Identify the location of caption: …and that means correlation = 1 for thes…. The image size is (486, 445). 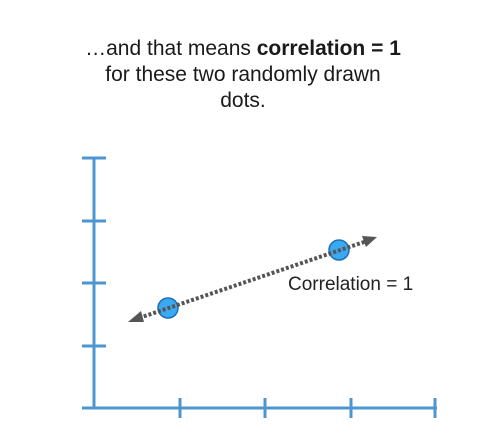
(243, 75).